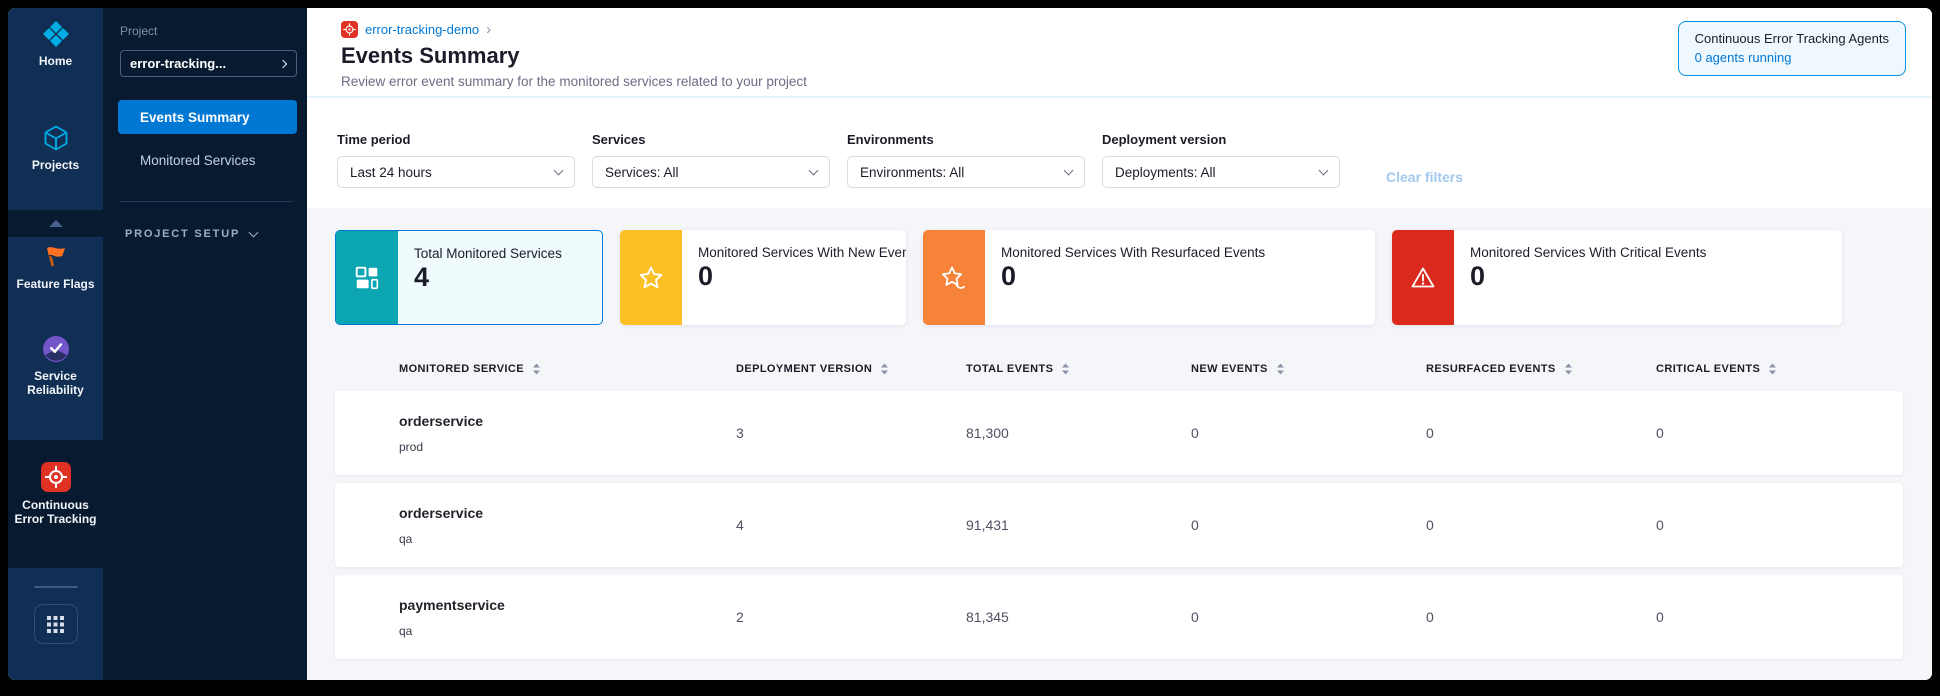 The height and width of the screenshot is (696, 1940). I want to click on deployment-version-cell: 2, so click(740, 617).